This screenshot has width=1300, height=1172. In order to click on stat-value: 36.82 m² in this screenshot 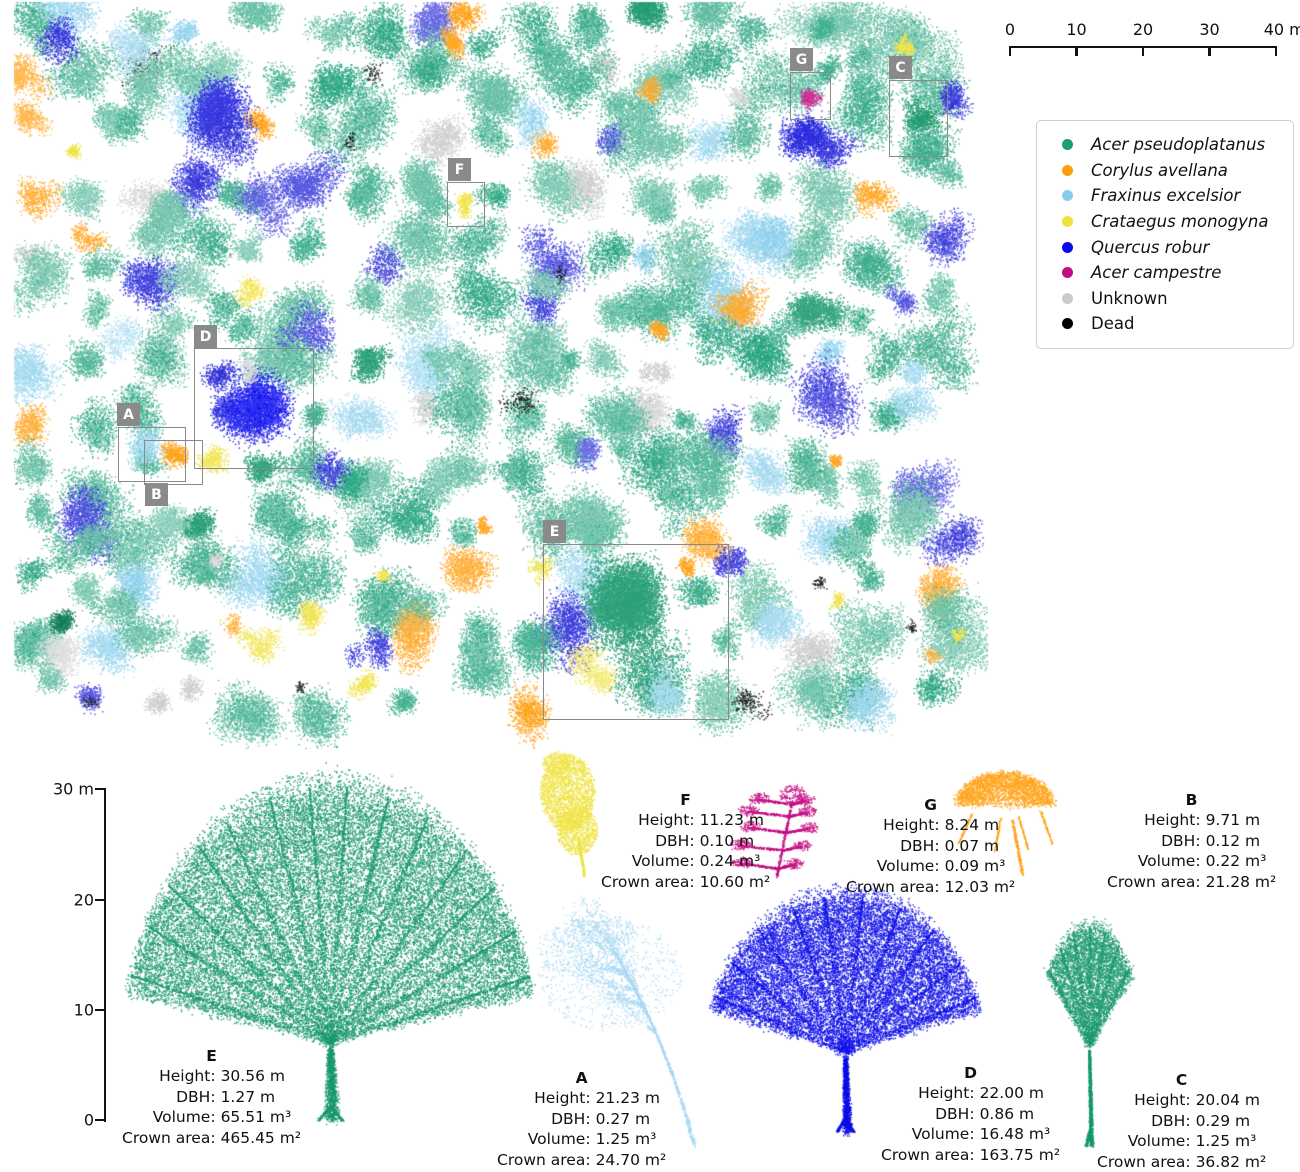, I will do `click(1231, 1161)`.